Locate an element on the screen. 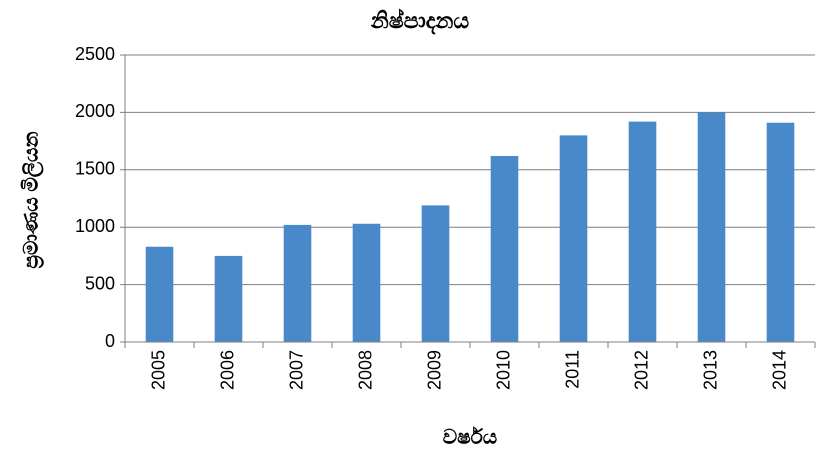 The width and height of the screenshot is (818, 452). x-tick-label: 2012 is located at coordinates (641, 370).